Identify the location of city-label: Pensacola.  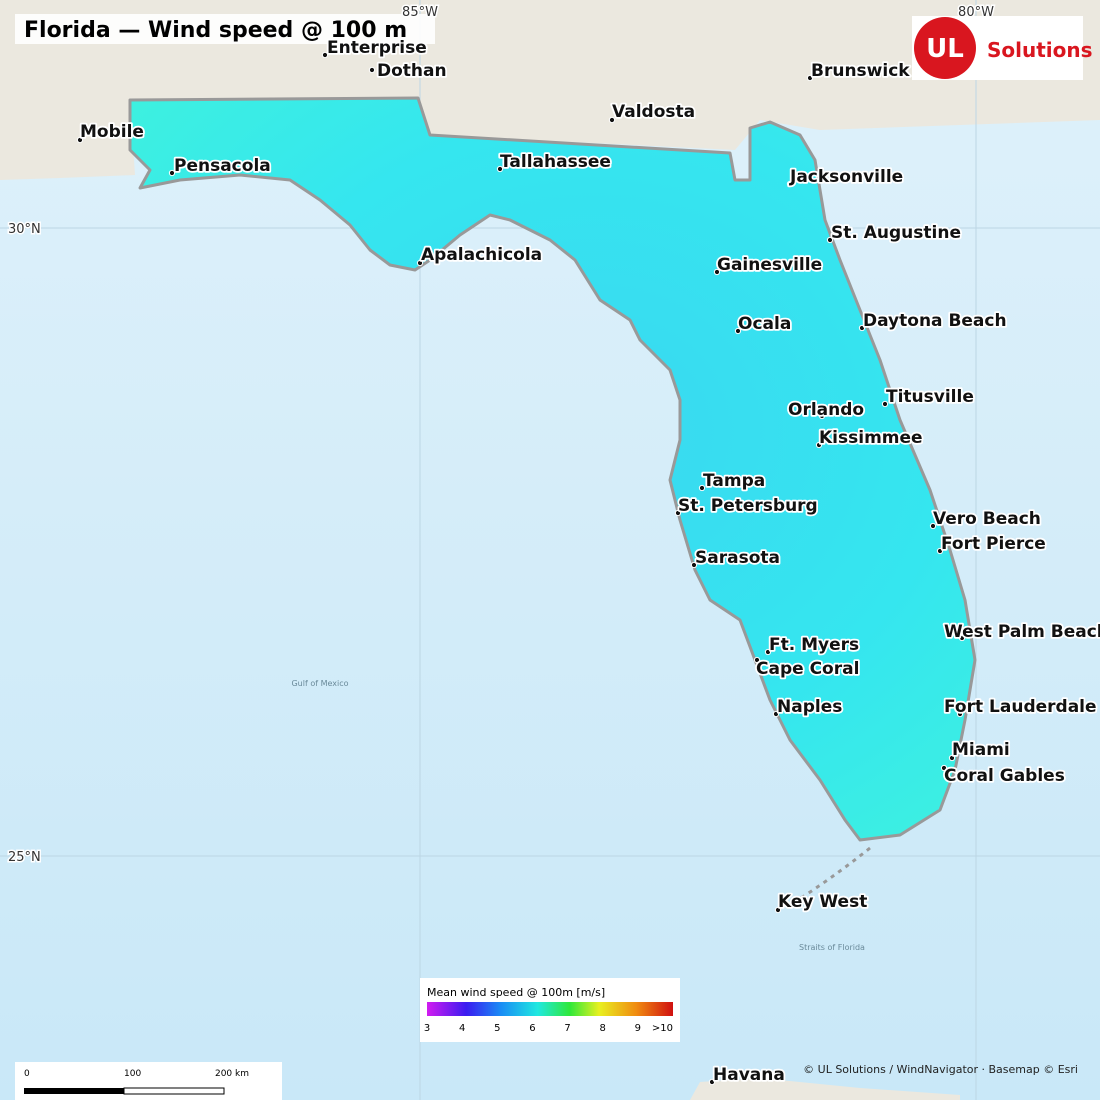
(222, 166).